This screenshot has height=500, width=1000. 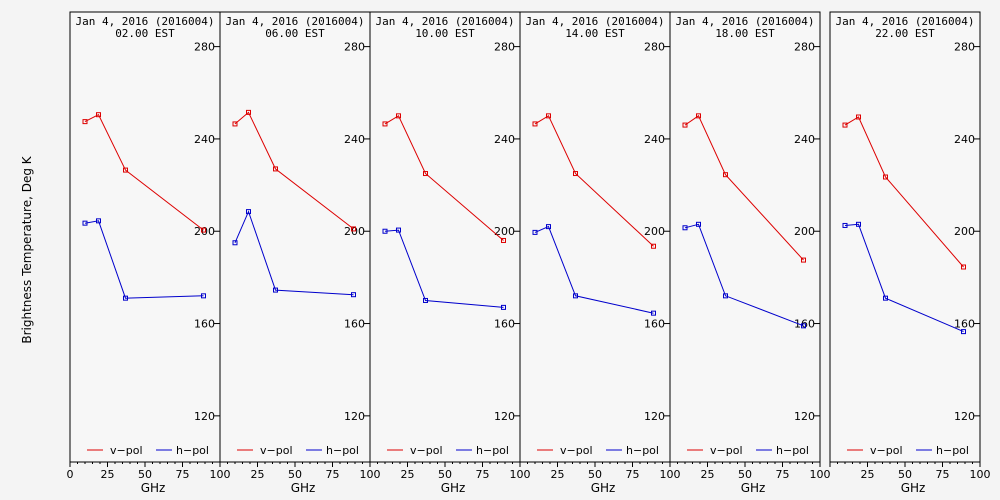 What do you see at coordinates (70, 474) in the screenshot?
I see `x-tick-label: 0` at bounding box center [70, 474].